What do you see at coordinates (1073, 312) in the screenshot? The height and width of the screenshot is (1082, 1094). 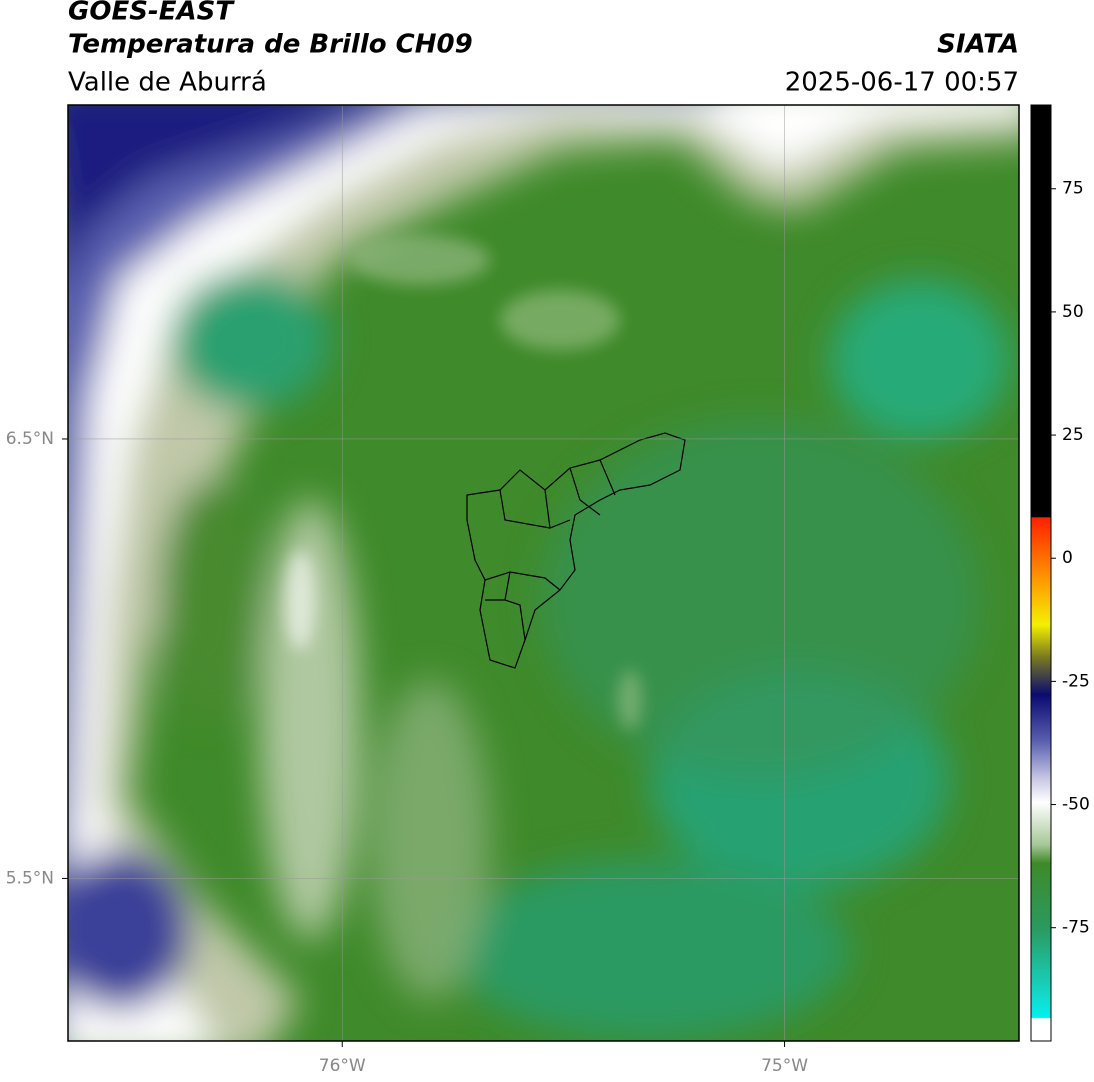 I see `colorbar-tick-label: 50` at bounding box center [1073, 312].